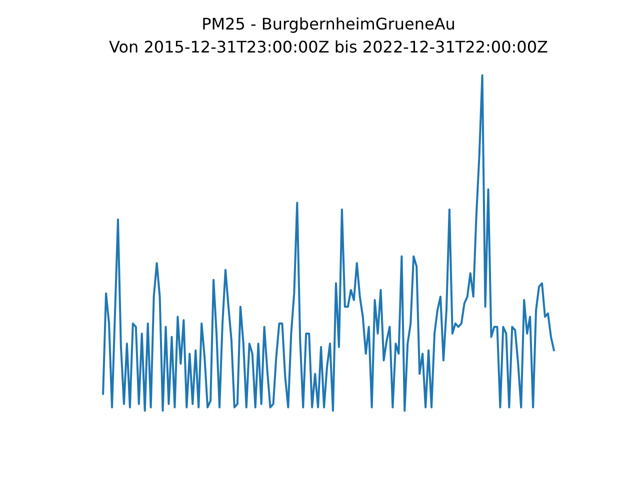 The image size is (640, 480). Describe the element at coordinates (329, 24) in the screenshot. I see `chart-title: PM25 - BurgbernheimGrueneAu` at that location.